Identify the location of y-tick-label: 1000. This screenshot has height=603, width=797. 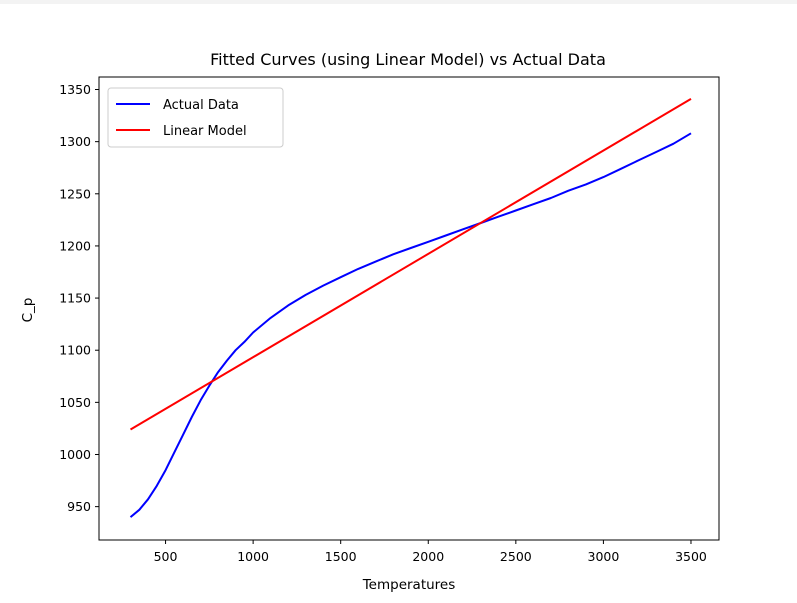
(75, 454).